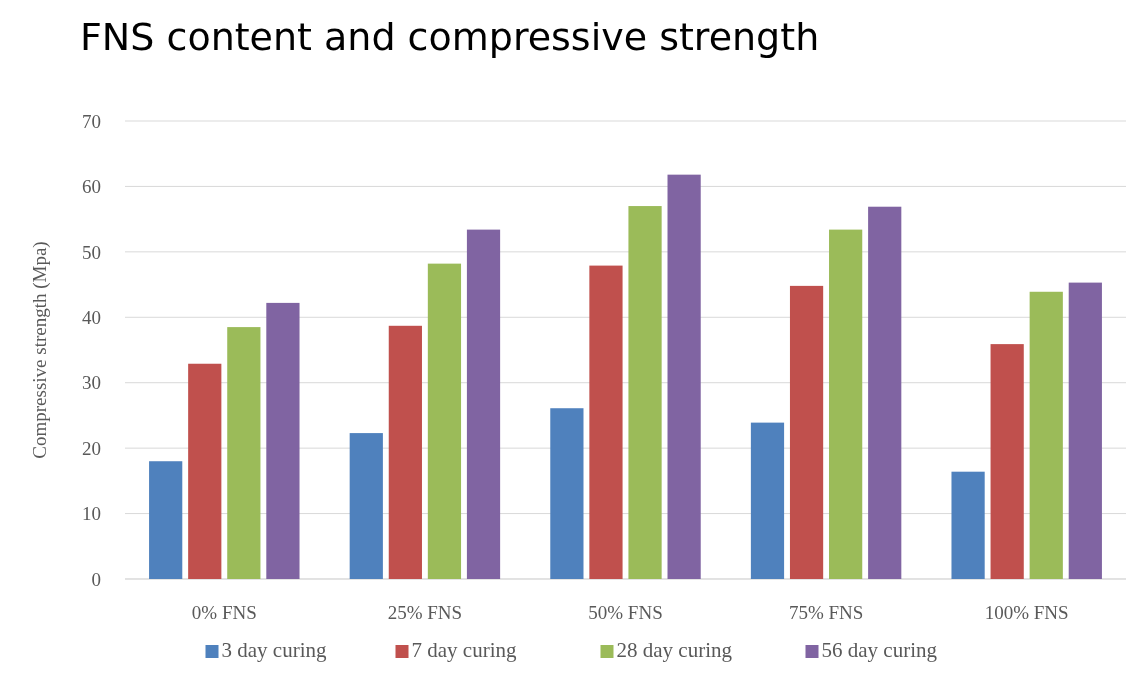  Describe the element at coordinates (879, 650) in the screenshot. I see `legend-label: 56 day curing` at that location.